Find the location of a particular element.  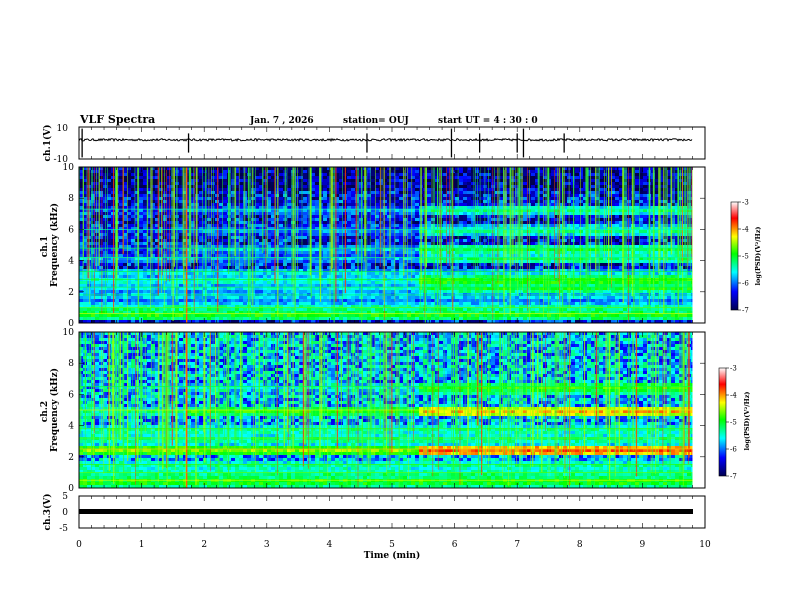

ch3-ylabel: ch.3(V) is located at coordinates (47, 512).